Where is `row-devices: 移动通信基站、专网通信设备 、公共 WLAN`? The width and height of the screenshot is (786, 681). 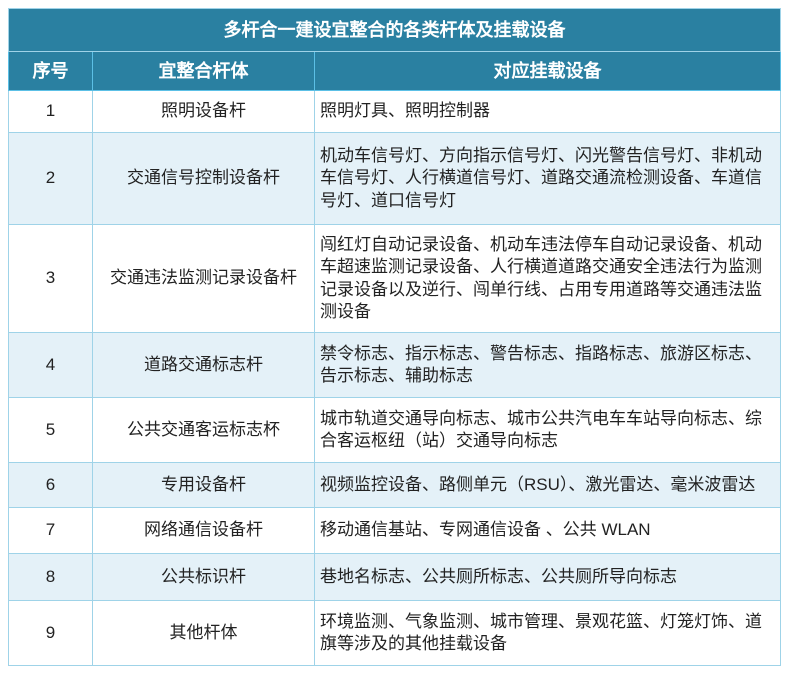
row-devices: 移动通信基站、专网通信设备 、公共 WLAN is located at coordinates (547, 530).